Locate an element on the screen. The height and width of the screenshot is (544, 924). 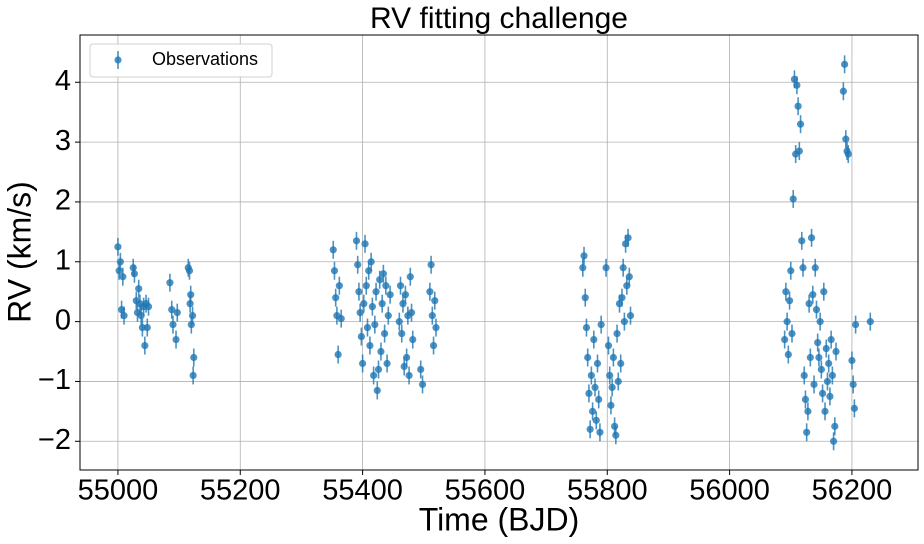
legend: Observations is located at coordinates (181, 60).